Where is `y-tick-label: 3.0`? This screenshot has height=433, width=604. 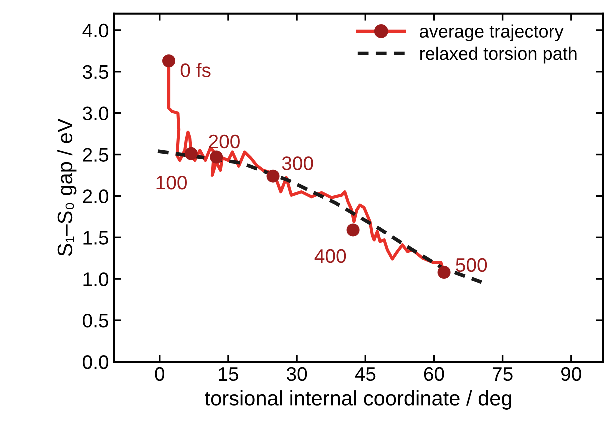
y-tick-label: 3.0 is located at coordinates (96, 113).